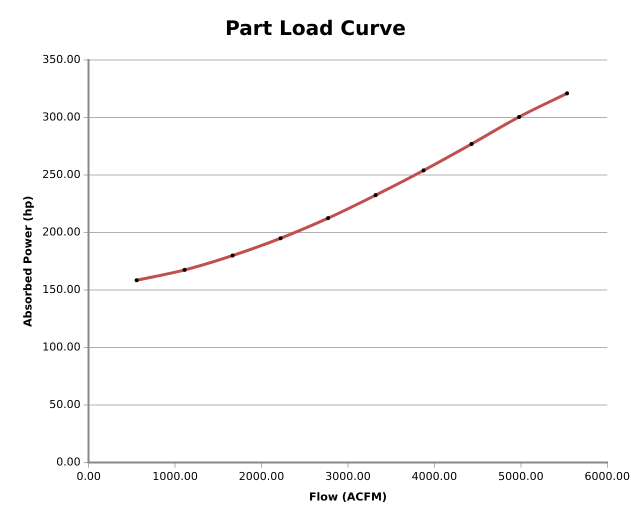  What do you see at coordinates (68, 461) in the screenshot?
I see `y-tick-label: 0.00` at bounding box center [68, 461].